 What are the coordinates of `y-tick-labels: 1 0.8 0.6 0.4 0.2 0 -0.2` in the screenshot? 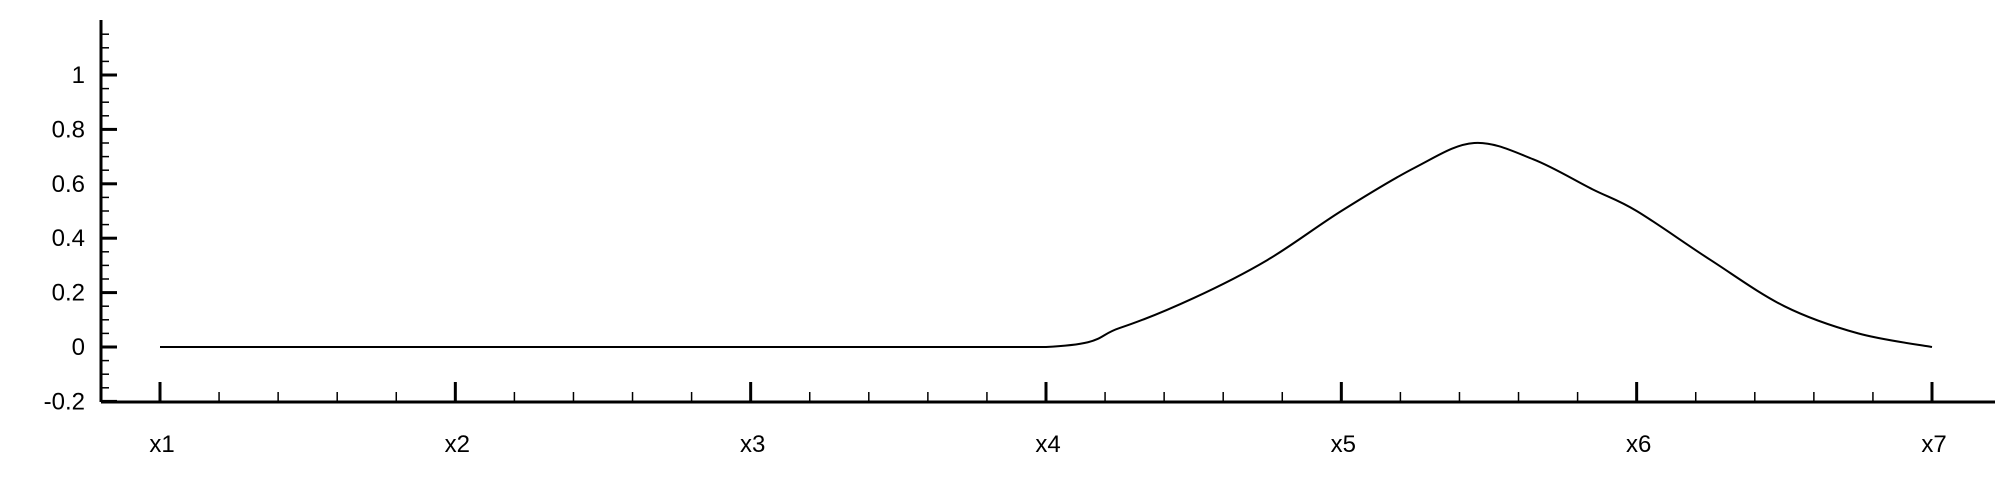 It's located at (64, 238).